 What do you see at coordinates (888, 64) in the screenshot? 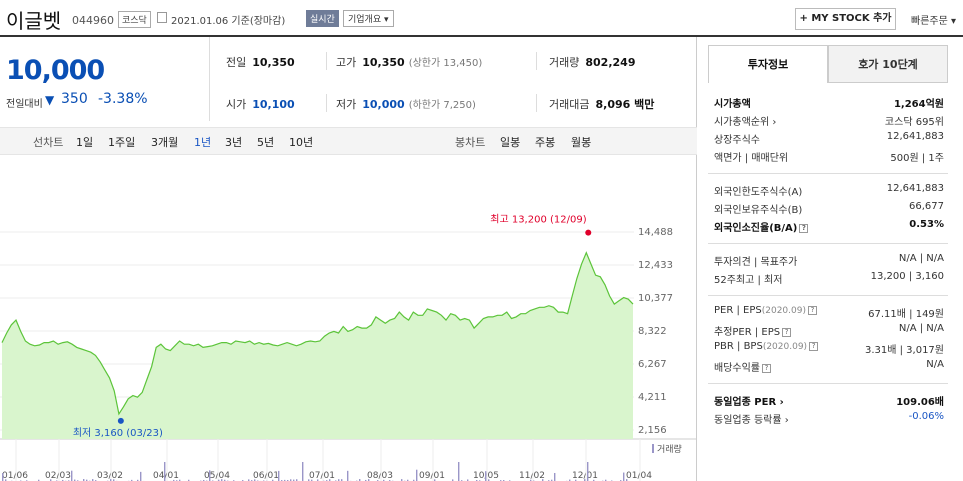
I see `tab-order-book: 호가 10단계` at bounding box center [888, 64].